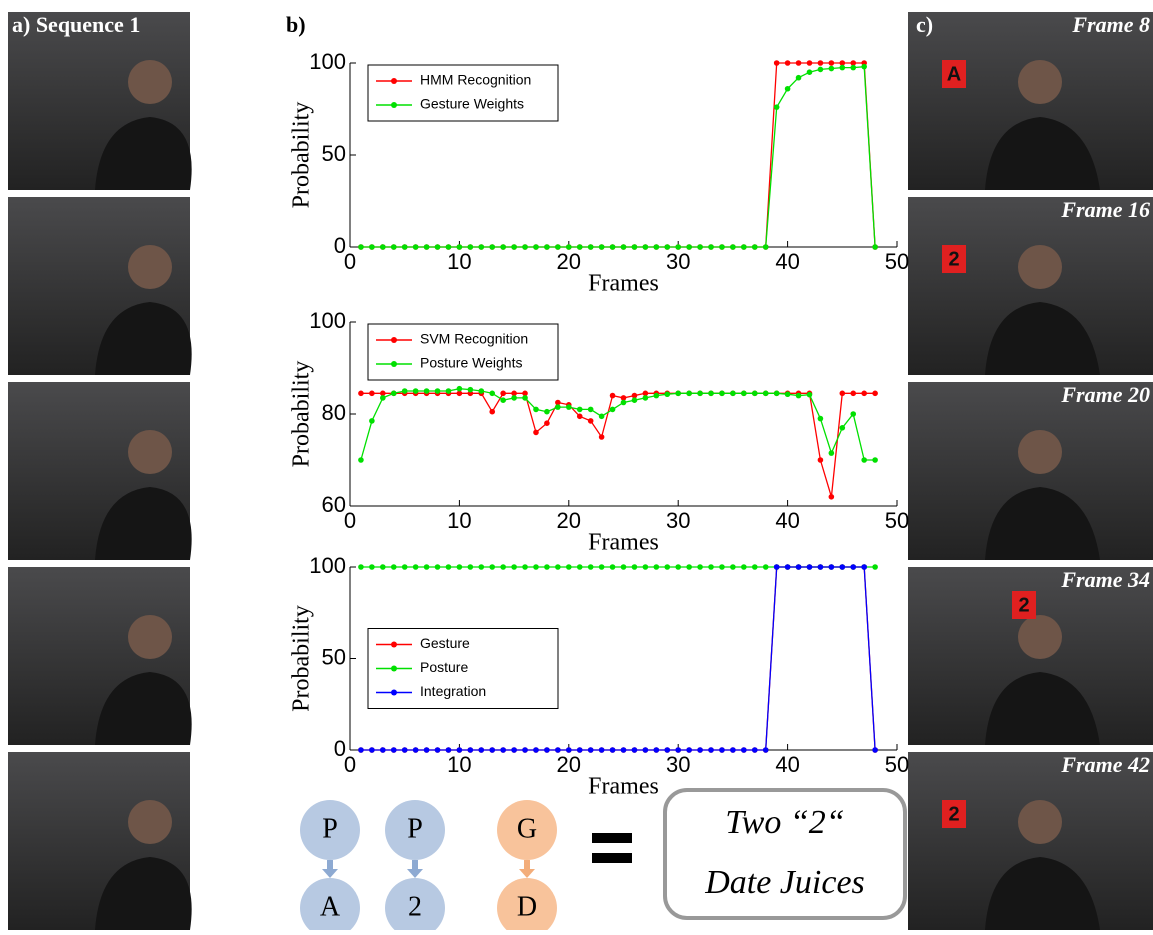 This screenshot has height=935, width=1153. Describe the element at coordinates (527, 830) in the screenshot. I see `node` at that location.